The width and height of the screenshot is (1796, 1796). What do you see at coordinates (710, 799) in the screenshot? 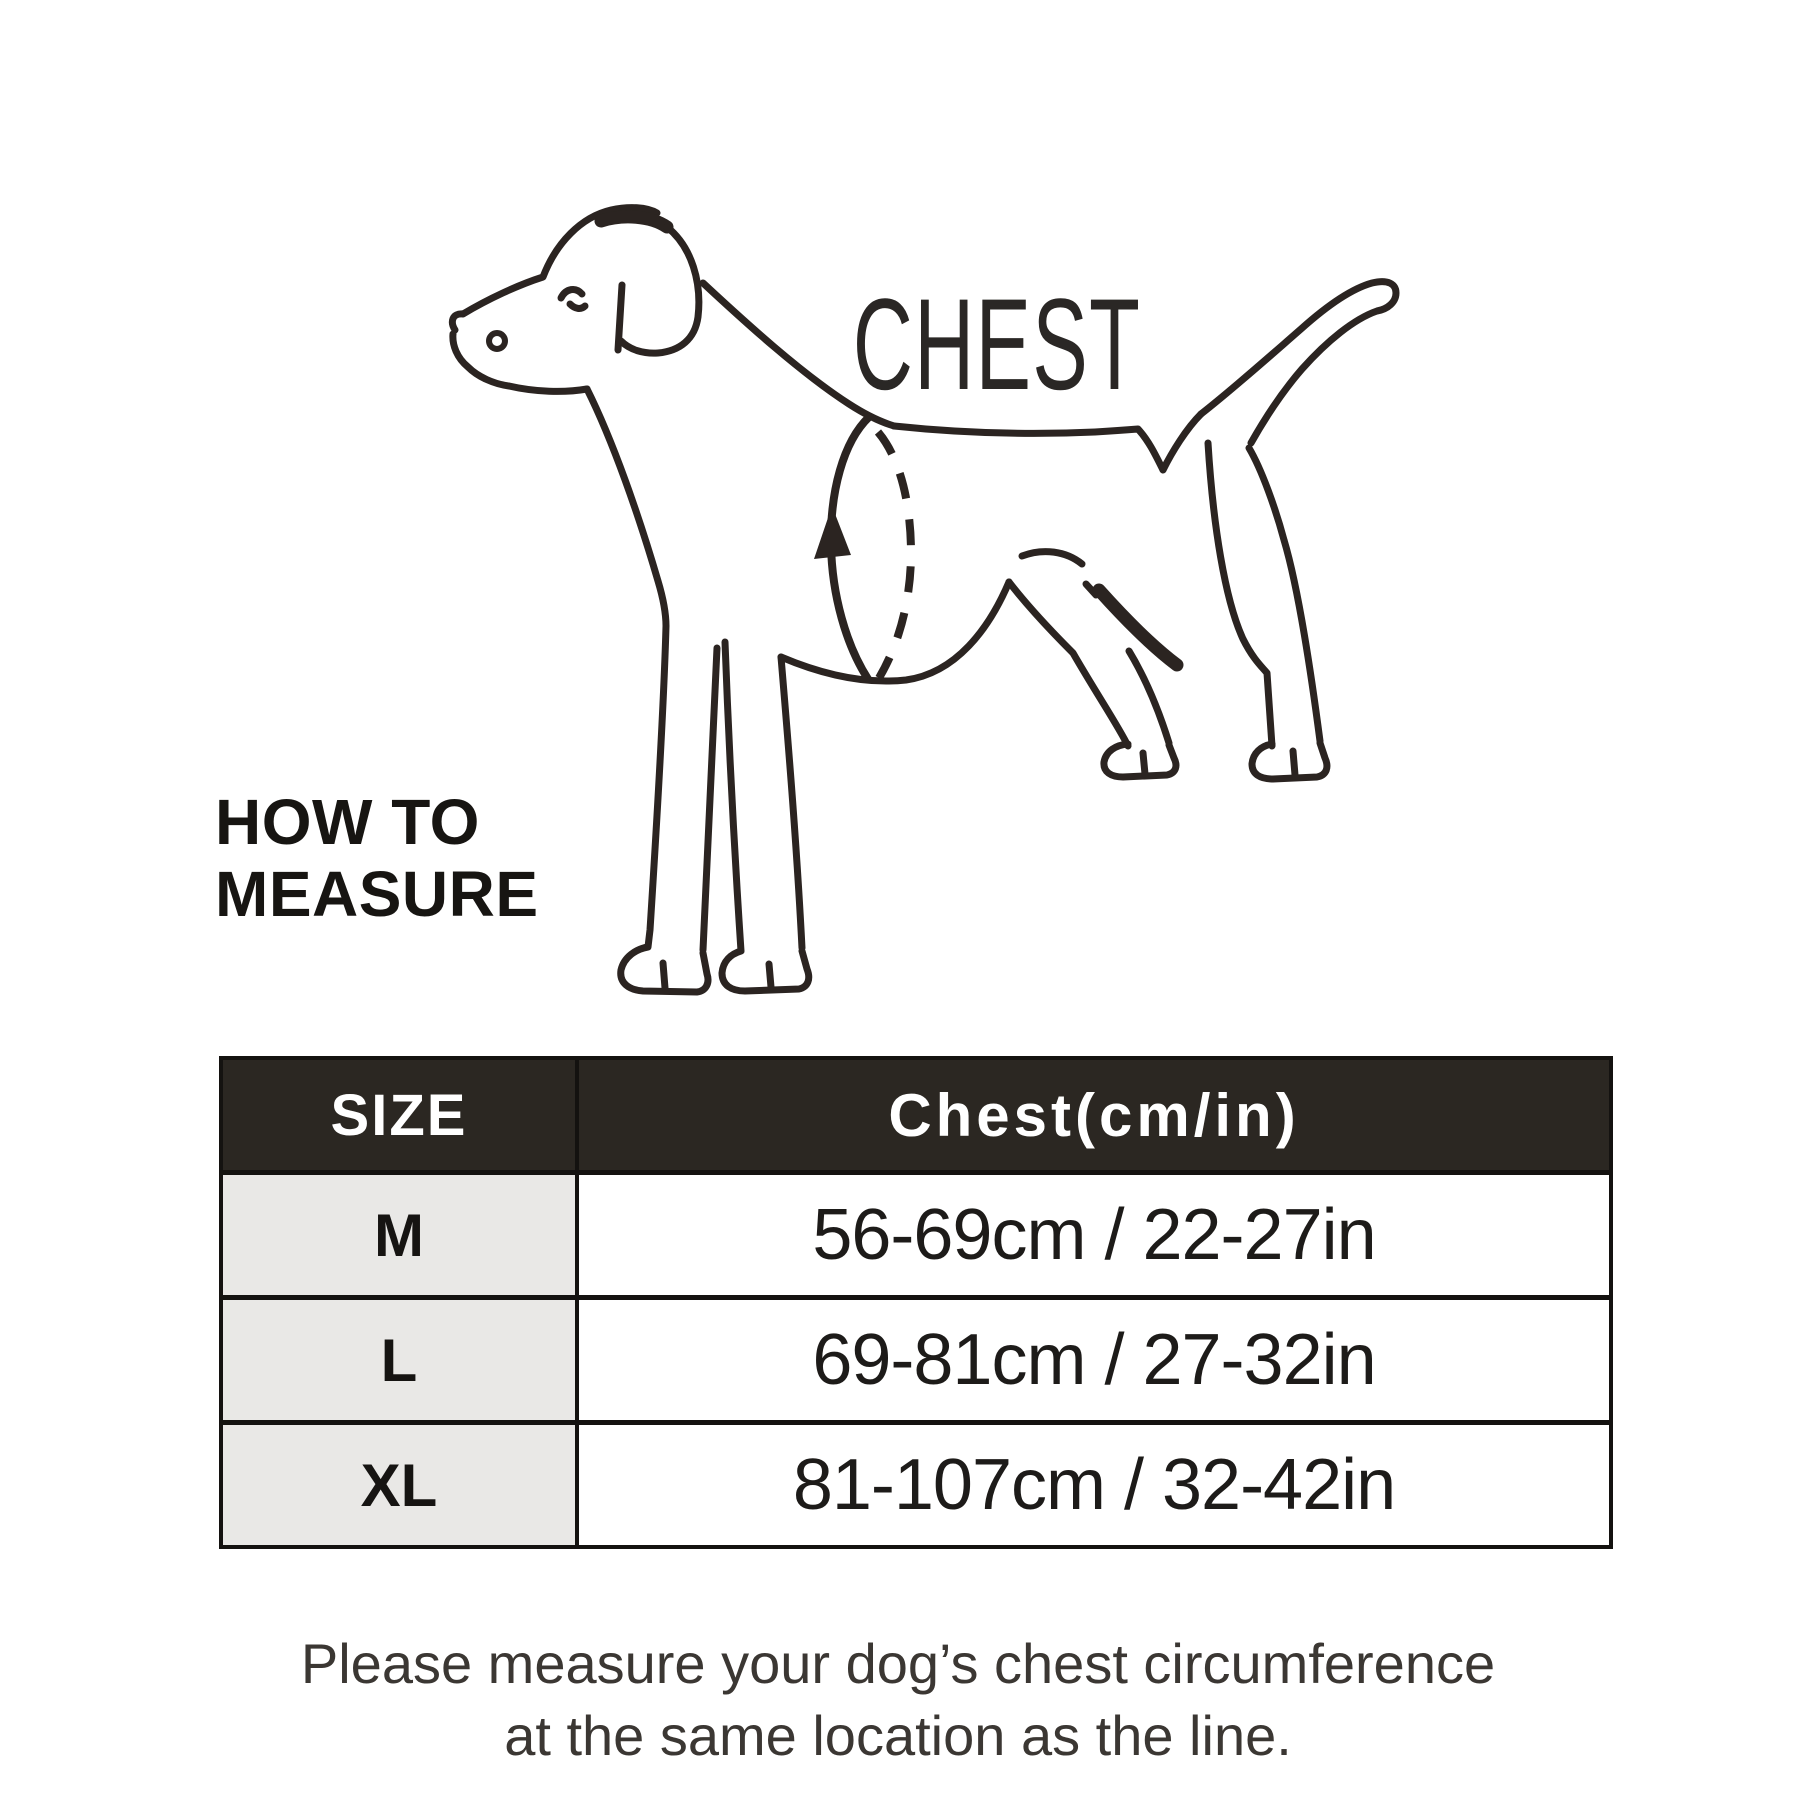
I see `dog-front-leg-back-edge` at bounding box center [710, 799].